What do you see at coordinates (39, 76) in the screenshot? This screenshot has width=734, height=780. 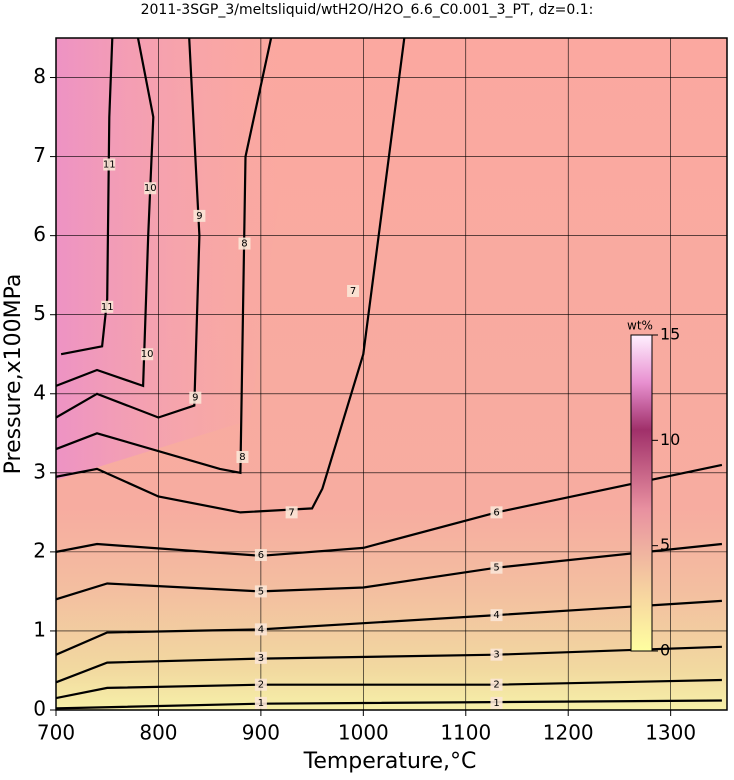 I see `y-tick-label: 8` at bounding box center [39, 76].